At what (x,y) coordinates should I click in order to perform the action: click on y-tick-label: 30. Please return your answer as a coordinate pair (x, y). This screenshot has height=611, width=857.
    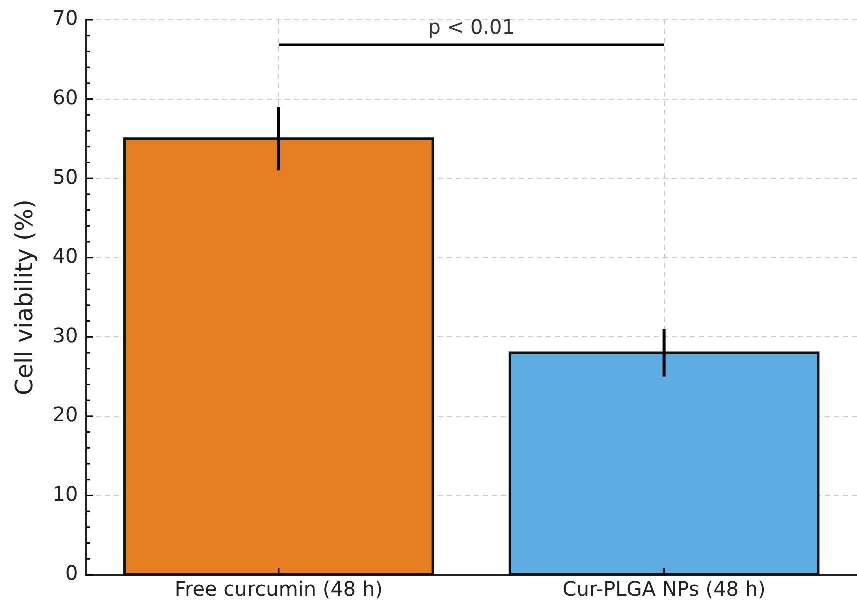
    Looking at the image, I should click on (65, 335).